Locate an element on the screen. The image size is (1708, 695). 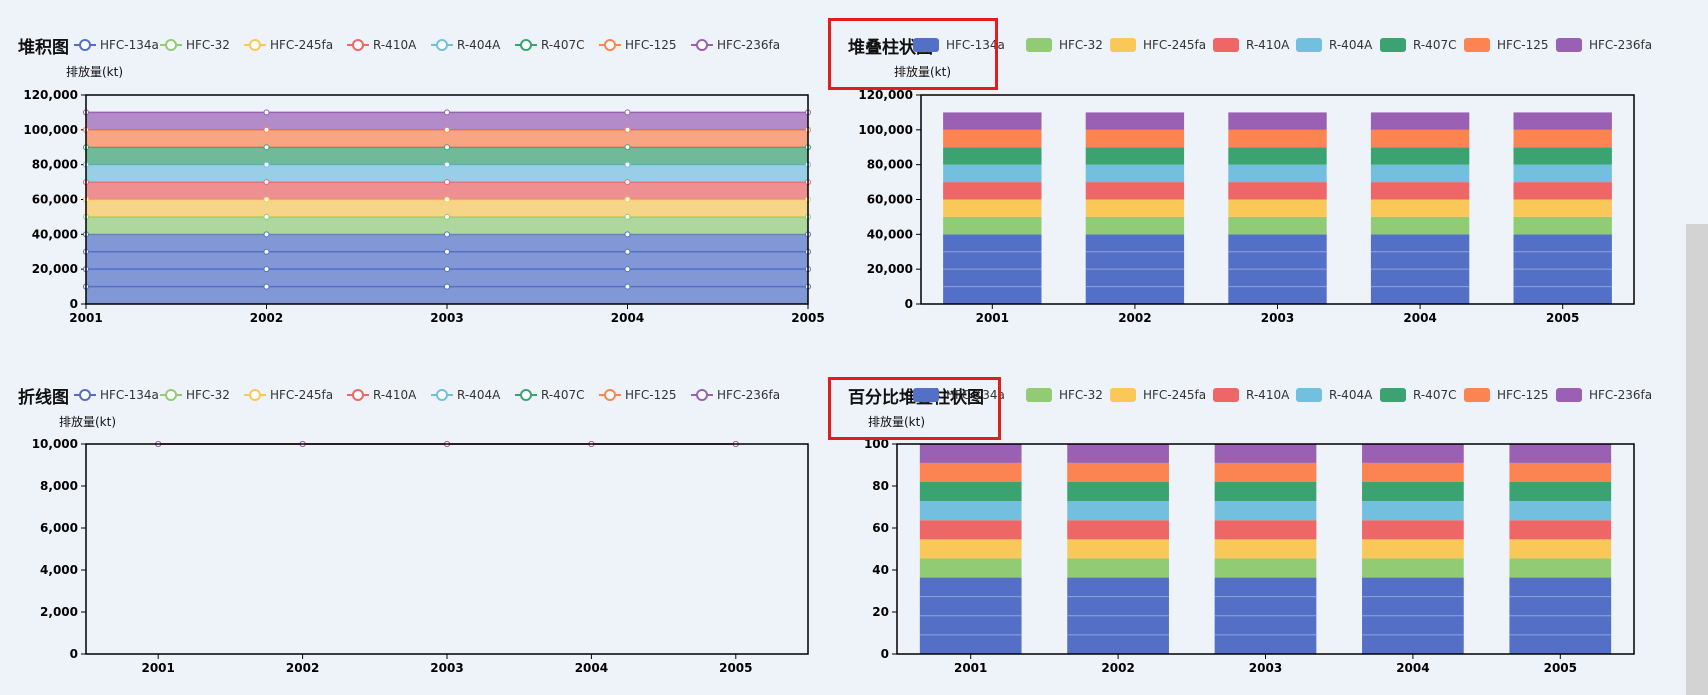
bar-hfc-125-2005 is located at coordinates (1562, 138).